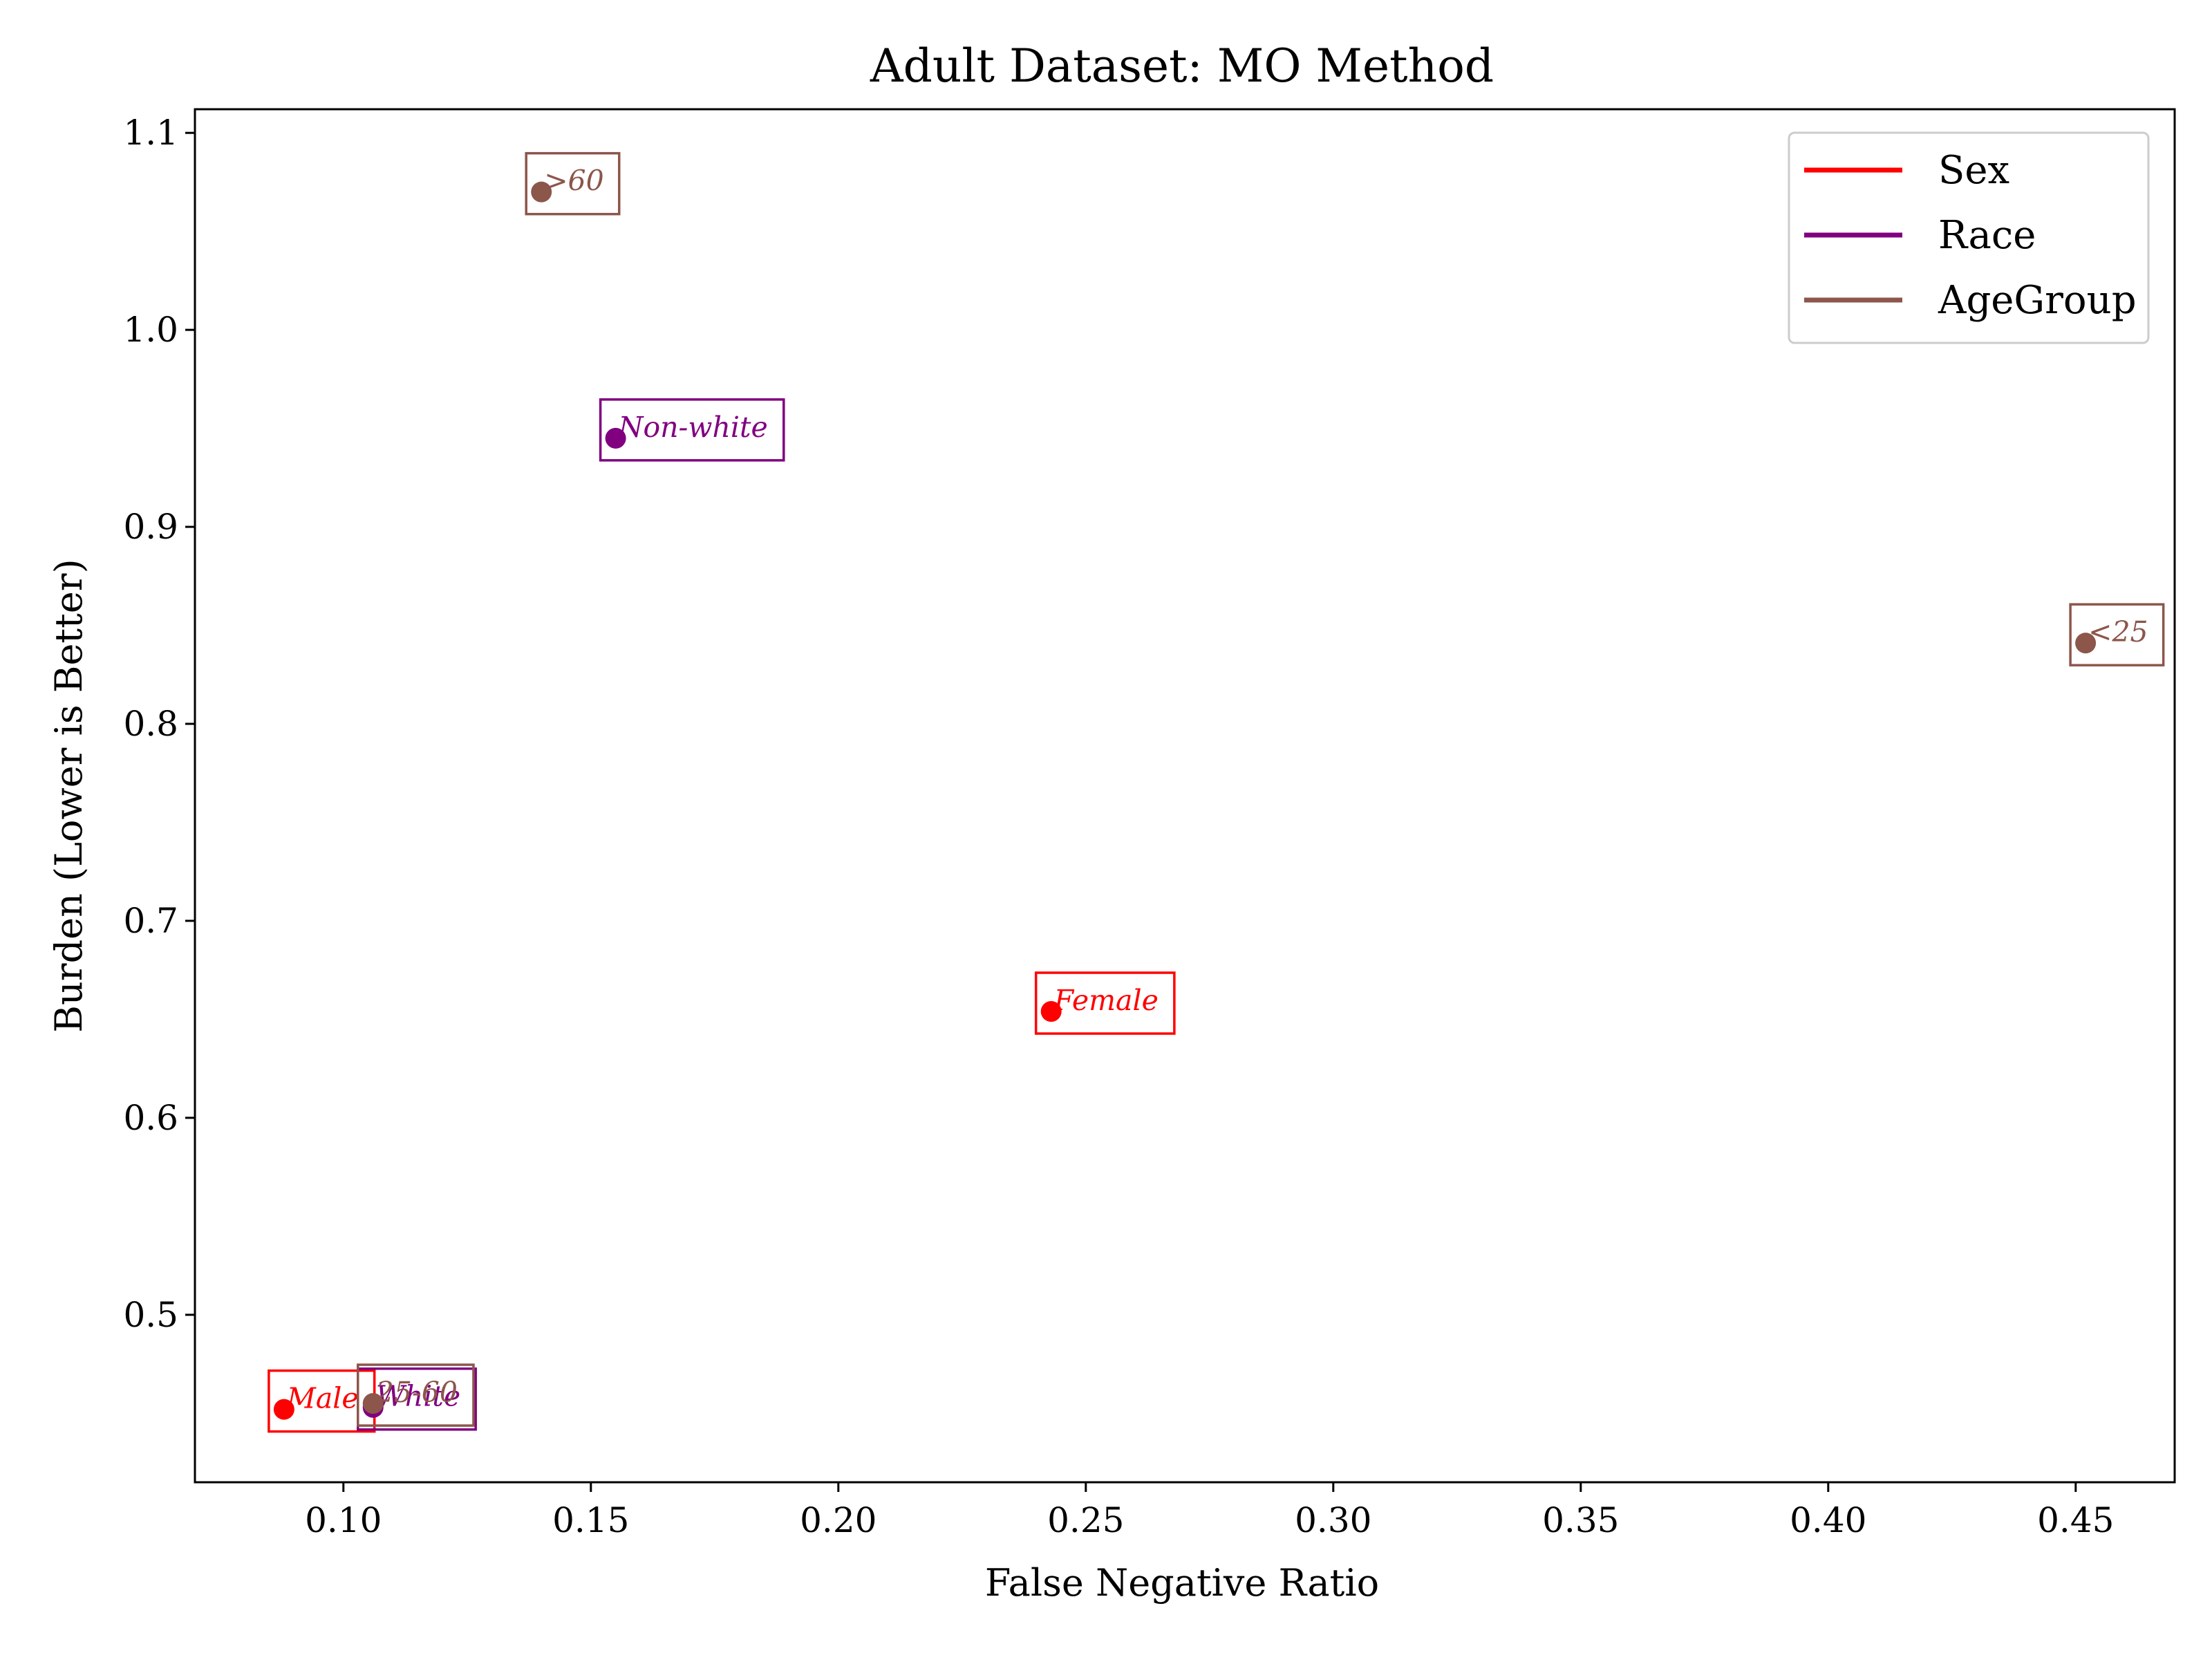 The width and height of the screenshot is (2212, 1662). I want to click on point-label: <25, so click(2118, 631).